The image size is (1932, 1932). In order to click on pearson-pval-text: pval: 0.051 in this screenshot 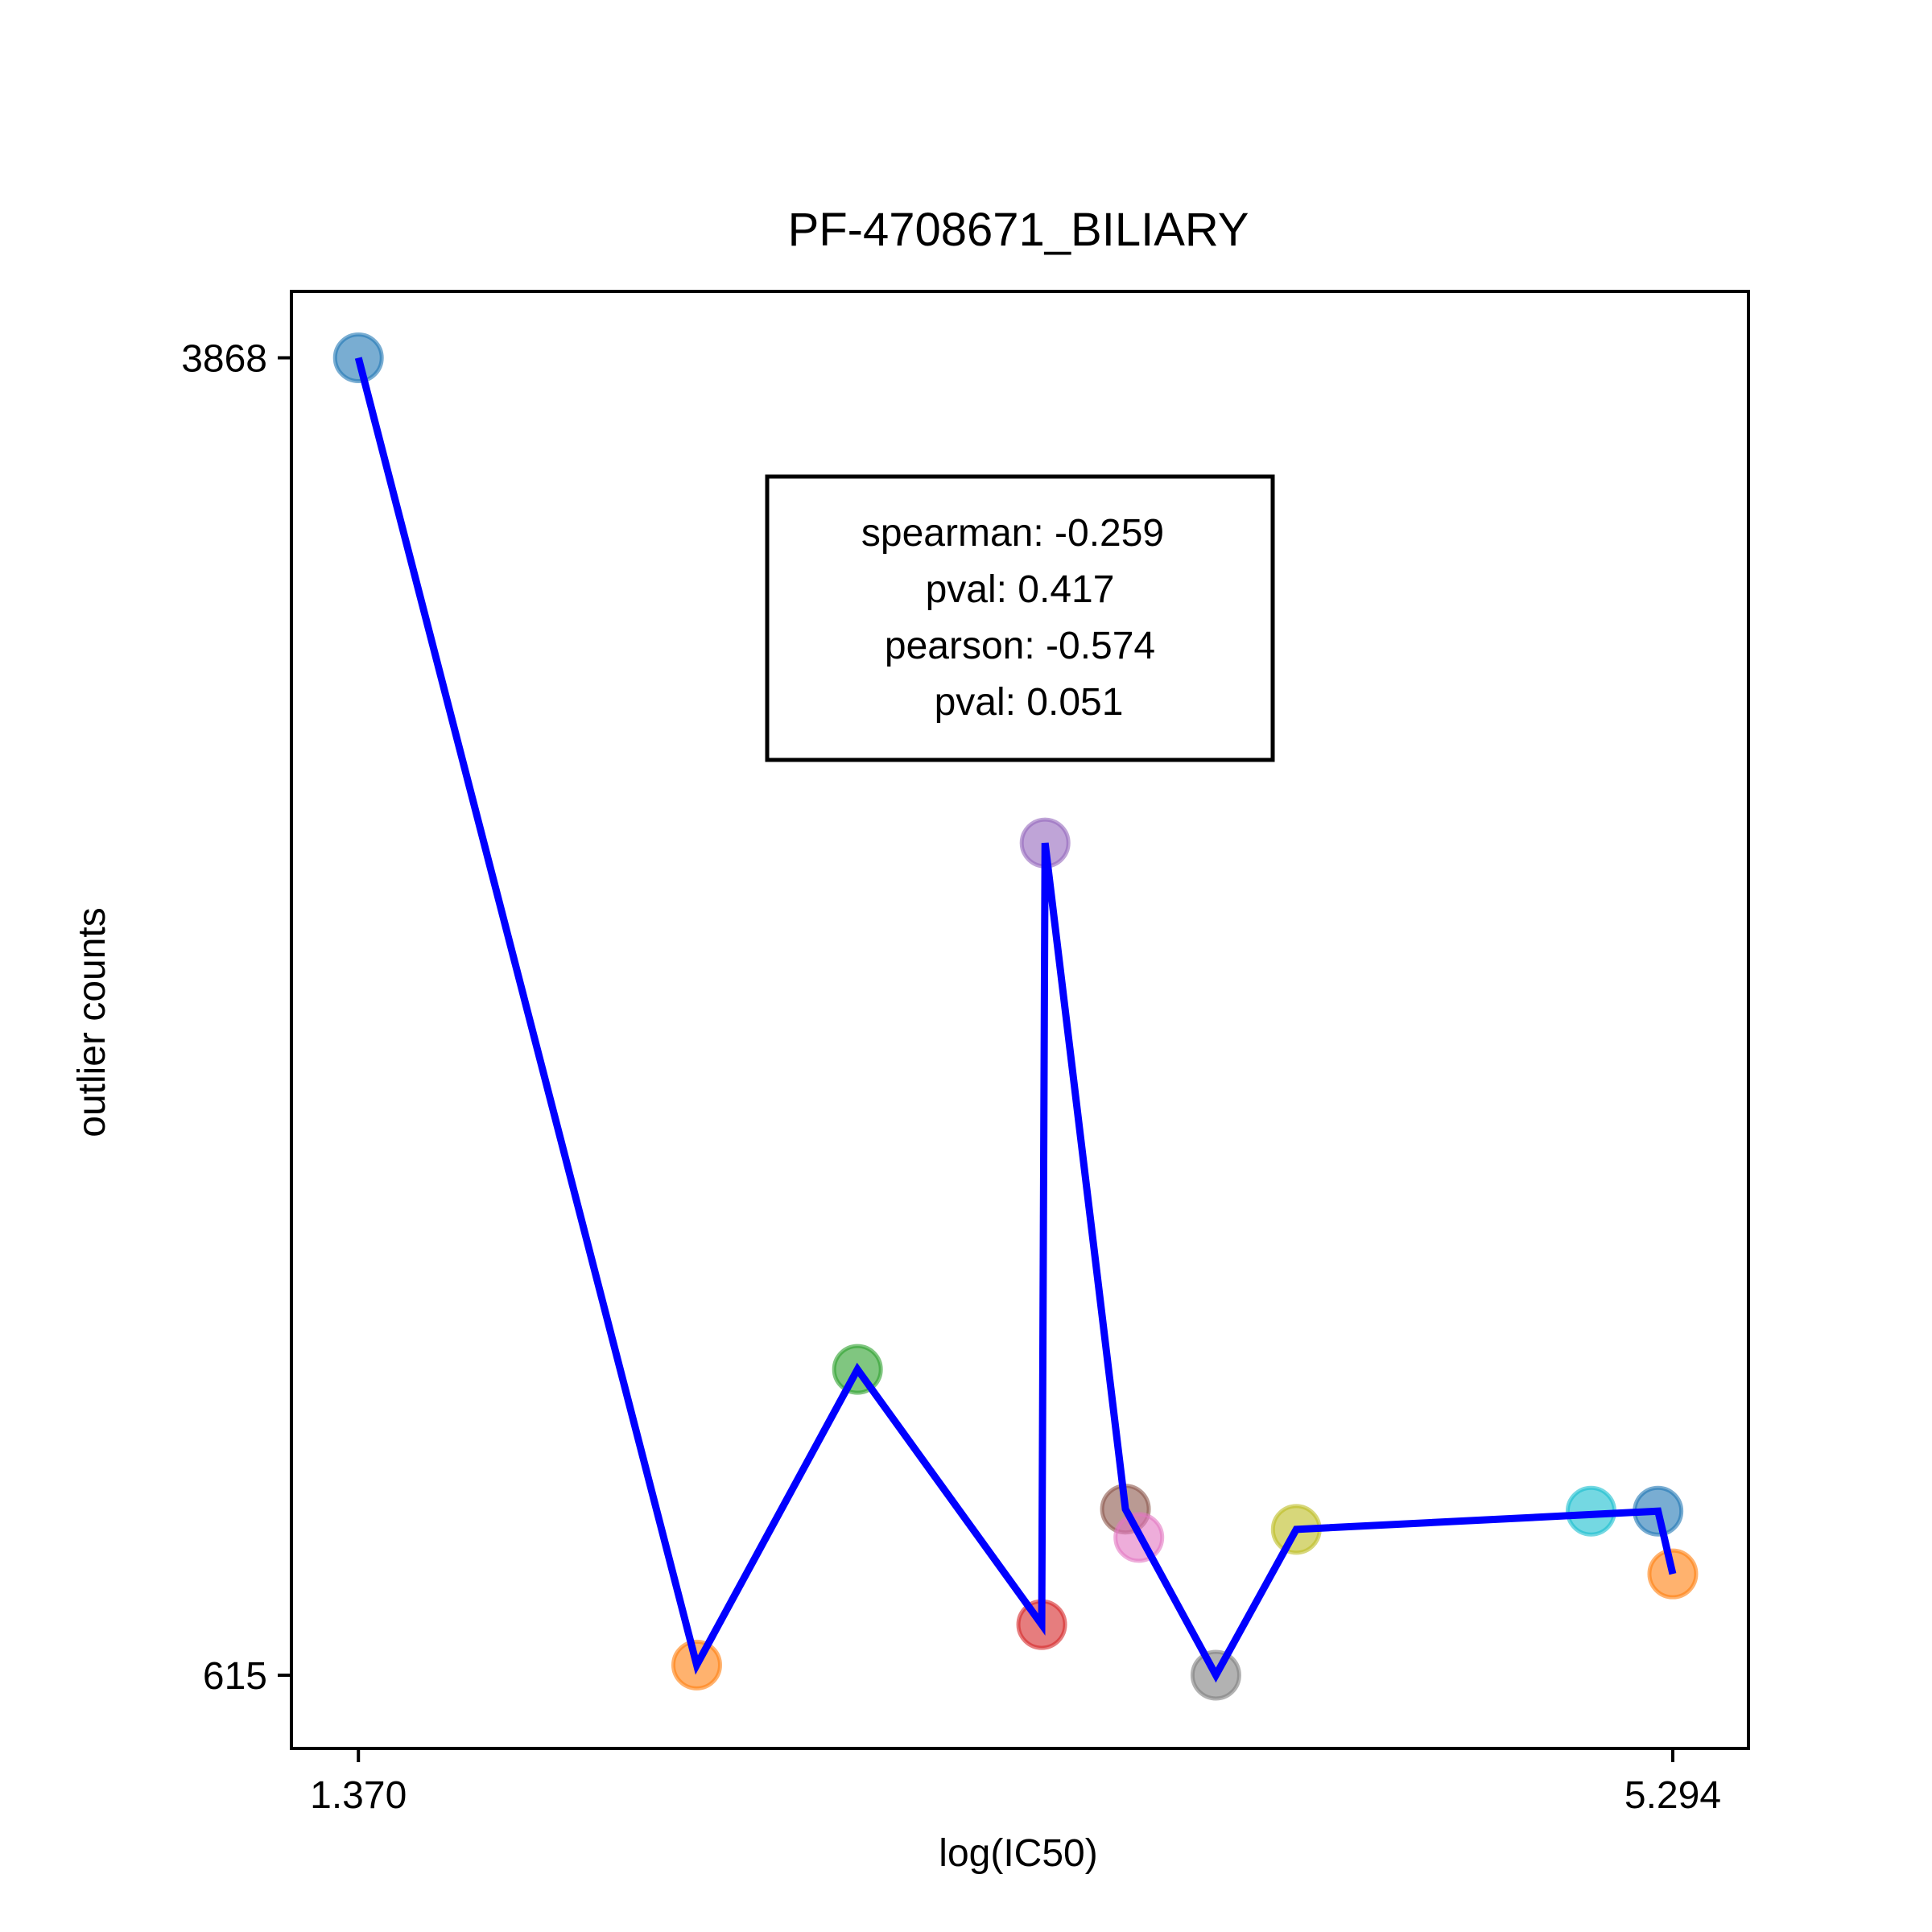, I will do `click(1029, 702)`.